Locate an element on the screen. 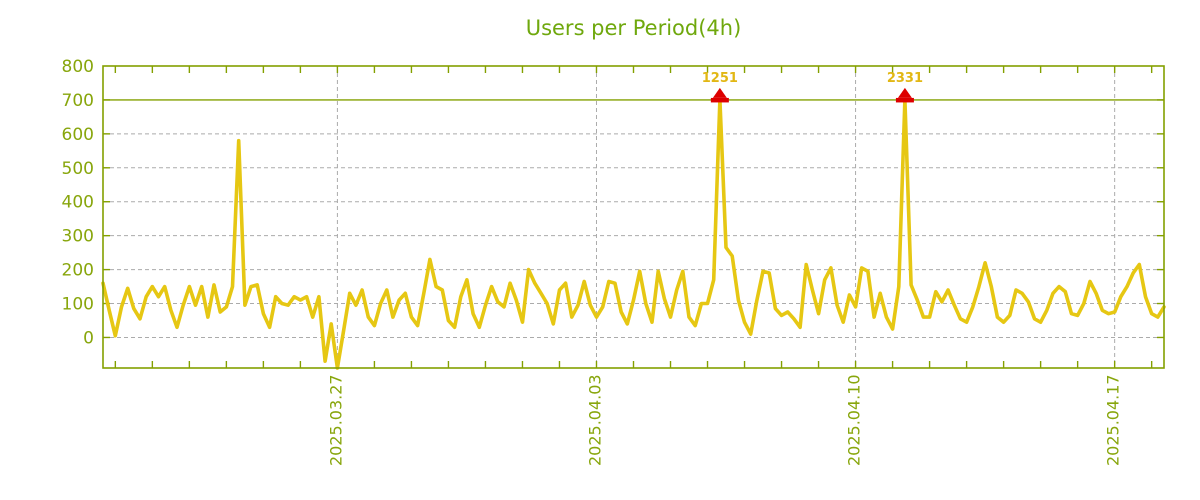 The height and width of the screenshot is (500, 1200). peak-value-label: 1251 is located at coordinates (720, 78).